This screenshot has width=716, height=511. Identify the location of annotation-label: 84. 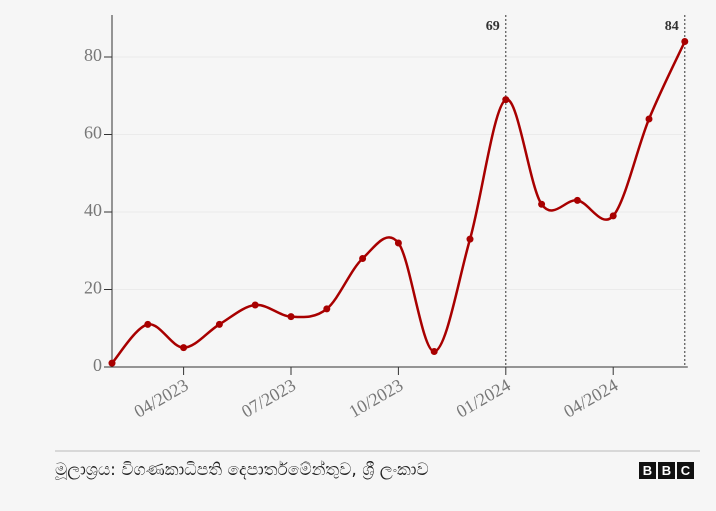
(672, 26).